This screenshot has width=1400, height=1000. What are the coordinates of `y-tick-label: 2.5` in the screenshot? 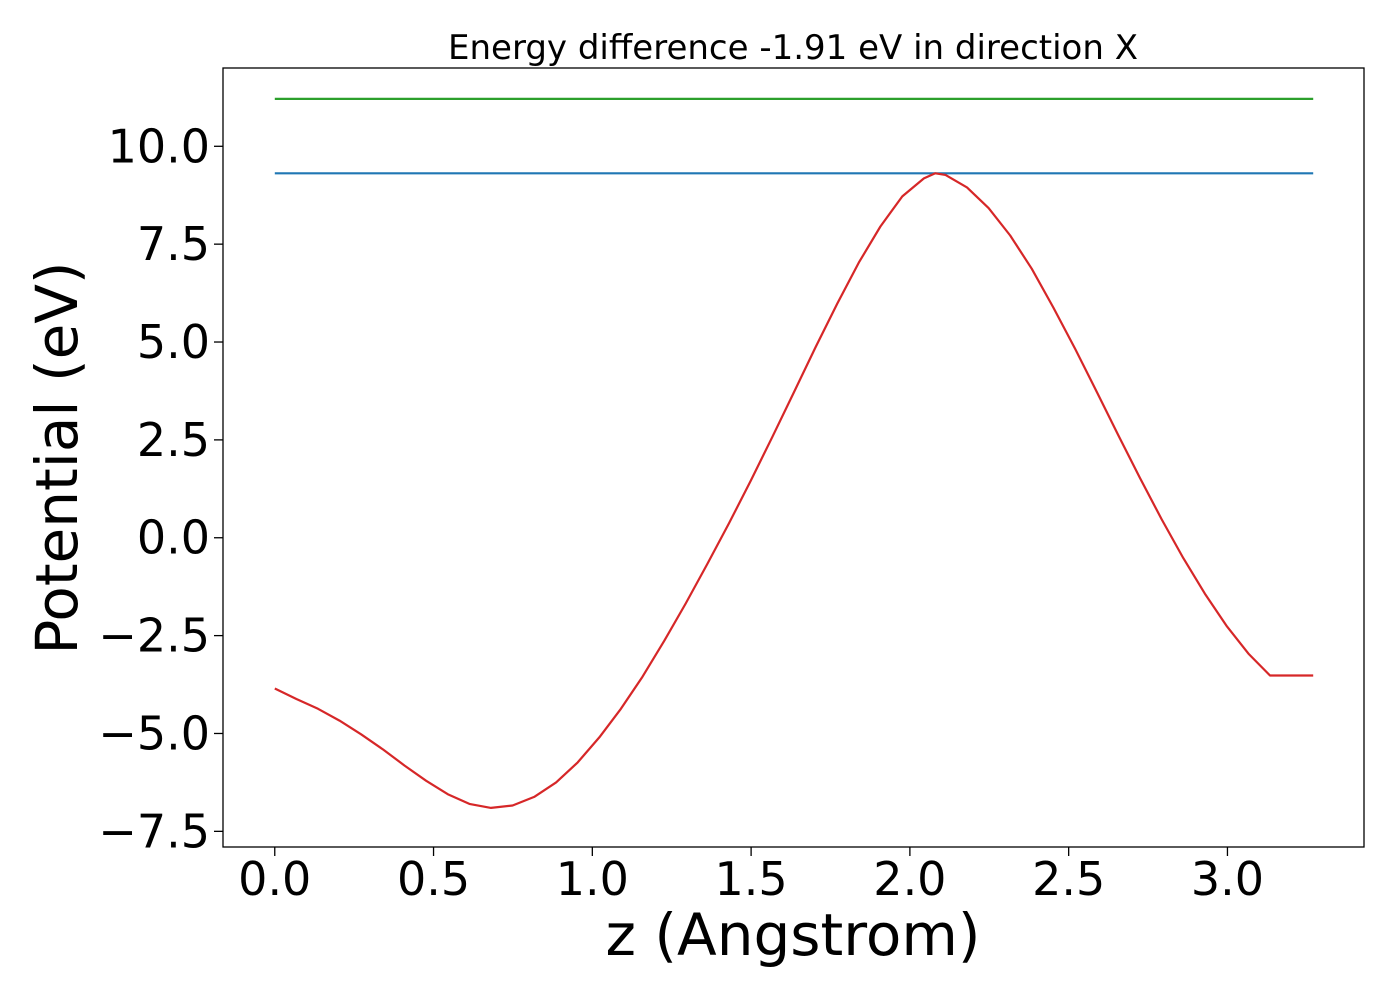 It's located at (173, 440).